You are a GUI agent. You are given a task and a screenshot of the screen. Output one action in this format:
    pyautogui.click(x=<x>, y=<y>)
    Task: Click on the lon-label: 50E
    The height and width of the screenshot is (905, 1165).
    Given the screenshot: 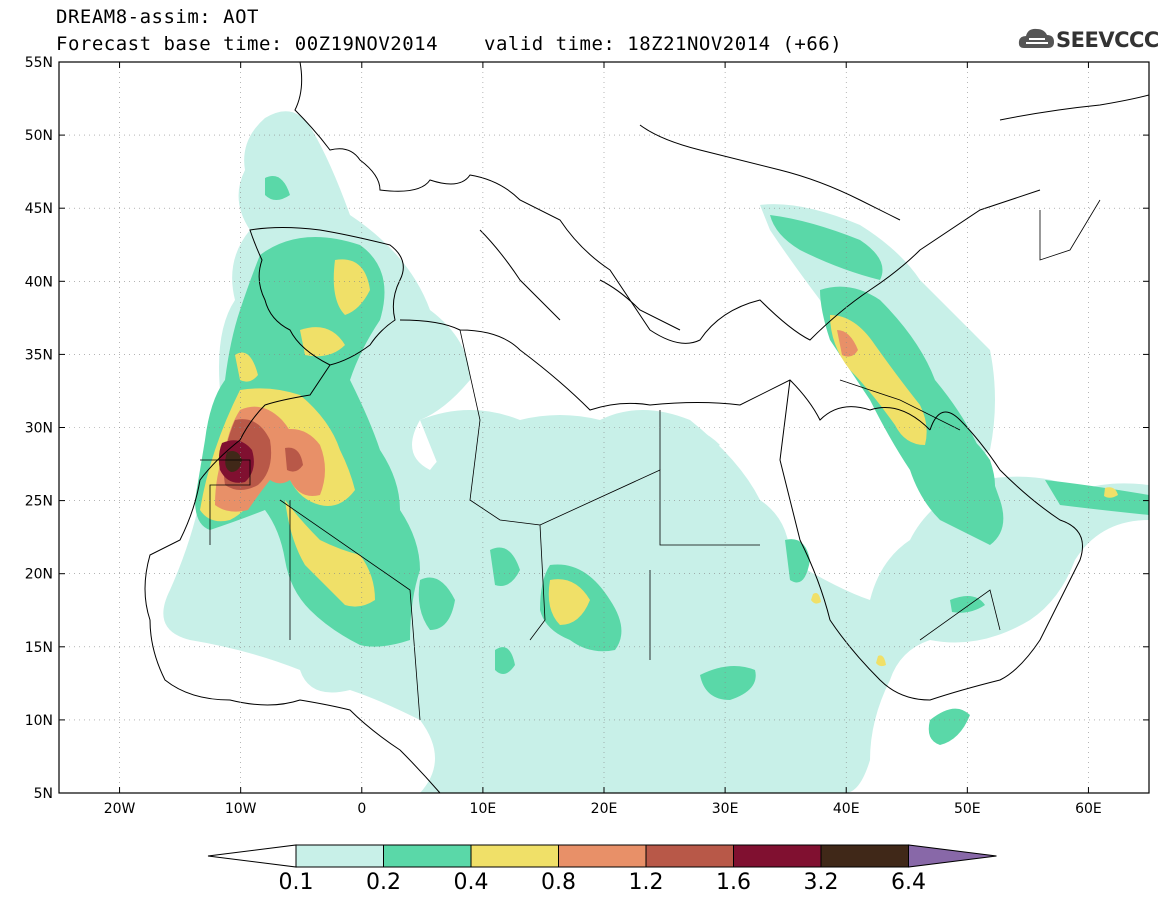 What is the action you would take?
    pyautogui.click(x=967, y=809)
    